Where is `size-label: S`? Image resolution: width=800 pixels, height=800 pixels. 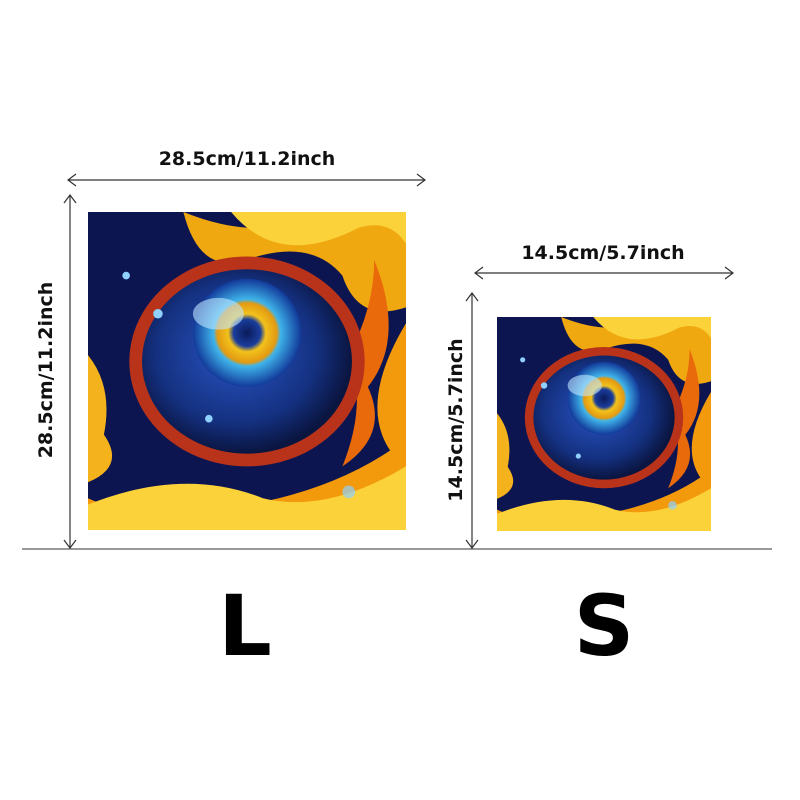 size-label: S is located at coordinates (604, 626).